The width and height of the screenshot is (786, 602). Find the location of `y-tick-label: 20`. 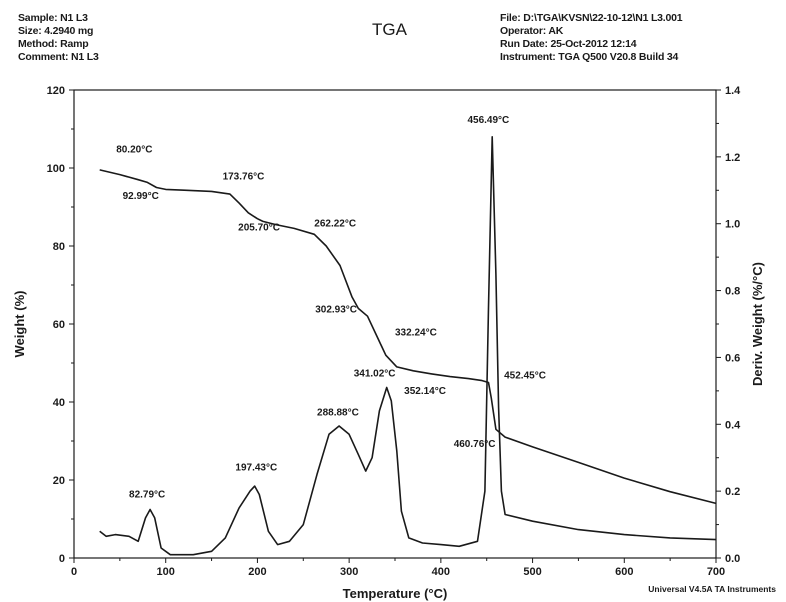

y-tick-label: 20 is located at coordinates (59, 481).